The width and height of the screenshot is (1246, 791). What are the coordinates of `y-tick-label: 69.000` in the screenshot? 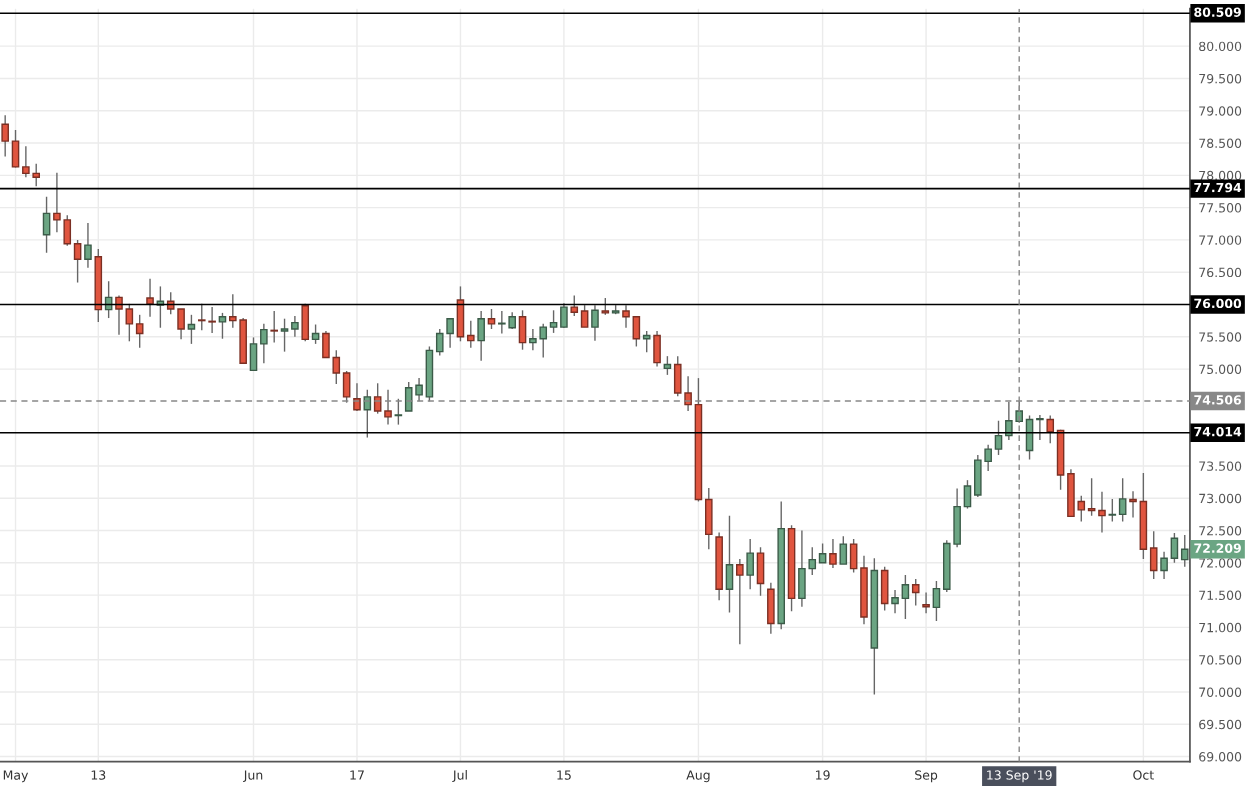 It's located at (1220, 757).